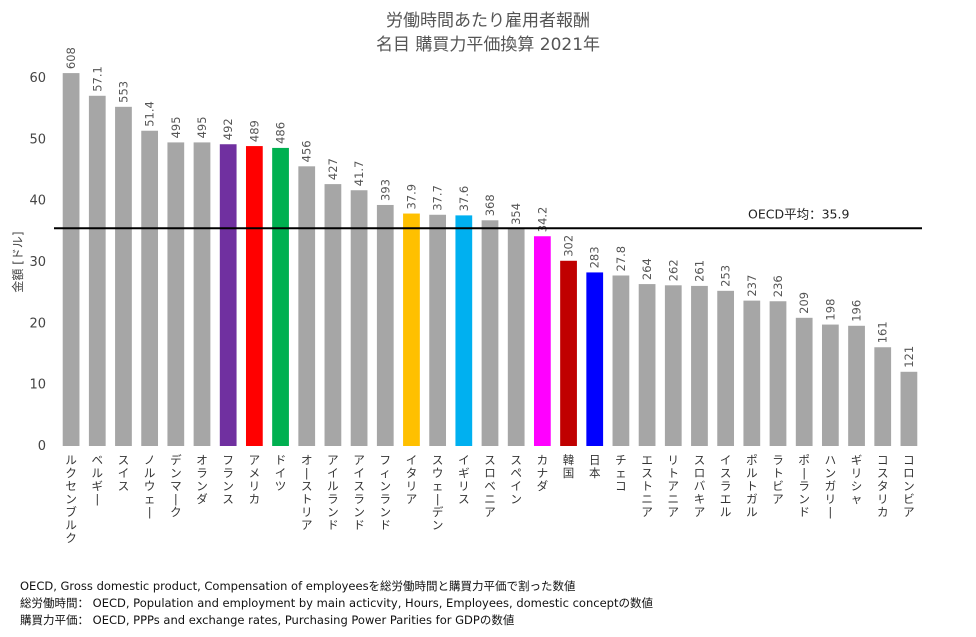  I want to click on bar-value-label-23: 264, so click(647, 269).